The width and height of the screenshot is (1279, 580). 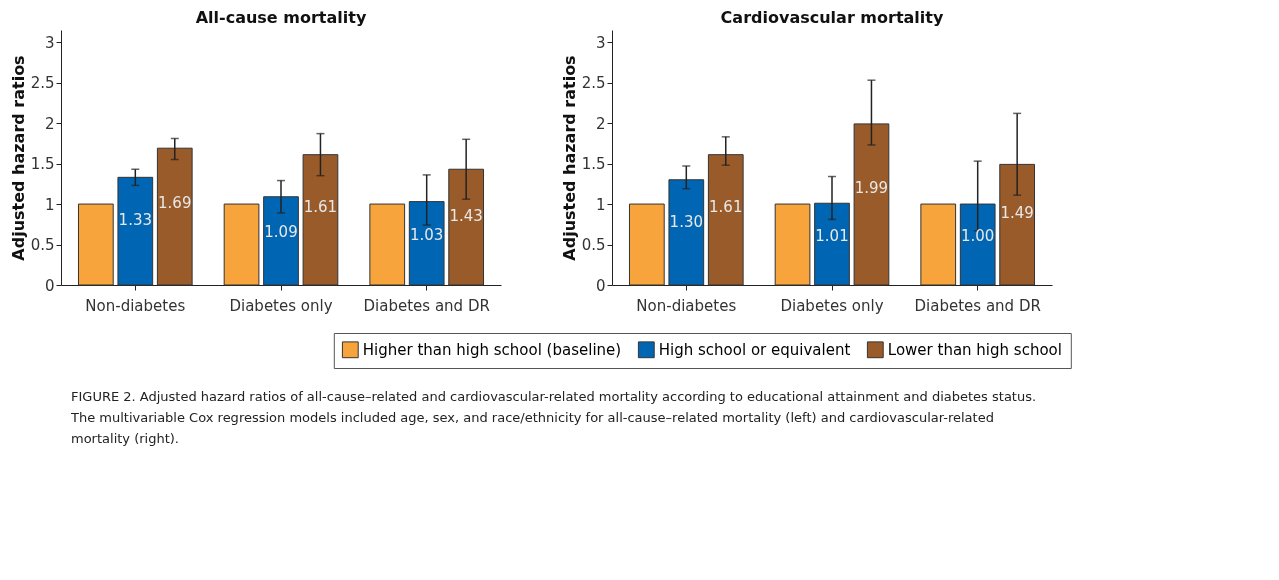 What do you see at coordinates (466, 215) in the screenshot?
I see `data-label: 1.43` at bounding box center [466, 215].